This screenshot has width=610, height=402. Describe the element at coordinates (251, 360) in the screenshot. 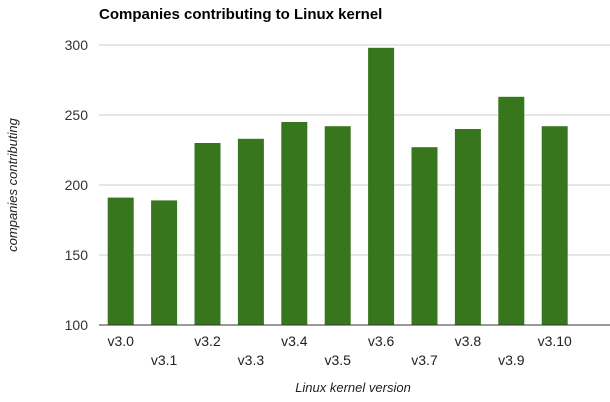

I see `x-tick-label: v3.3` at that location.